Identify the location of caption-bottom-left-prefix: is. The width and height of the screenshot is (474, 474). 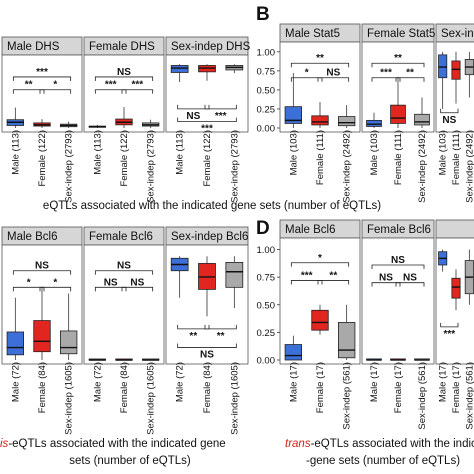
(4, 444).